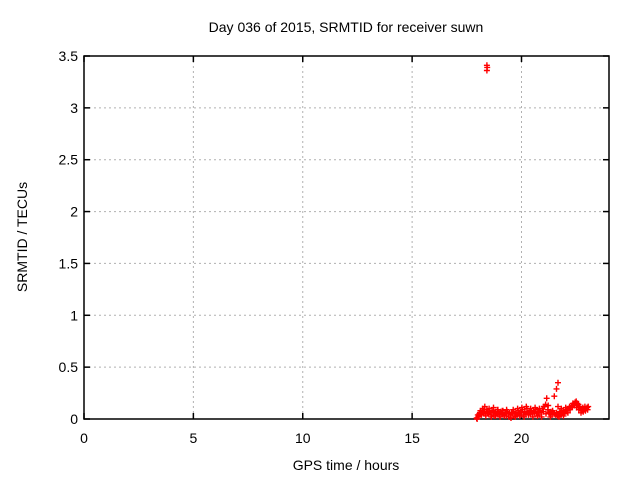 This screenshot has width=640, height=480. I want to click on y-tick-label: 1.5, so click(69, 263).